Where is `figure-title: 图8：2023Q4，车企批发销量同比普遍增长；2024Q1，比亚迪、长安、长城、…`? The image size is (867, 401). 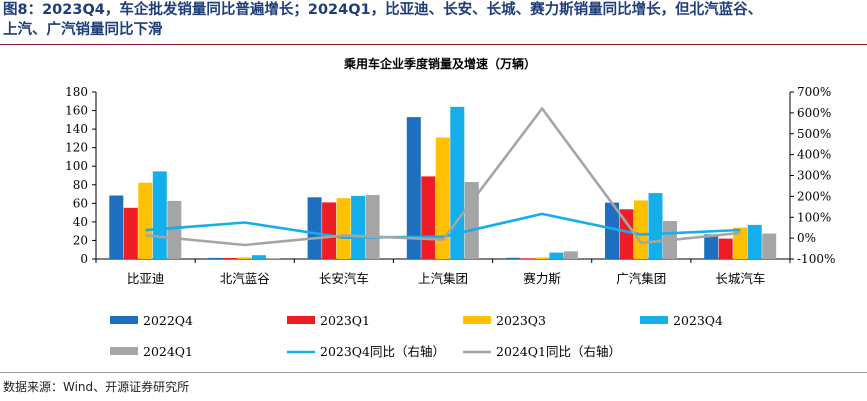
figure-title: 图8：2023Q4，车企批发销量同比普遍增长；2024Q1，比亚迪、长安、长城、… is located at coordinates (434, 20).